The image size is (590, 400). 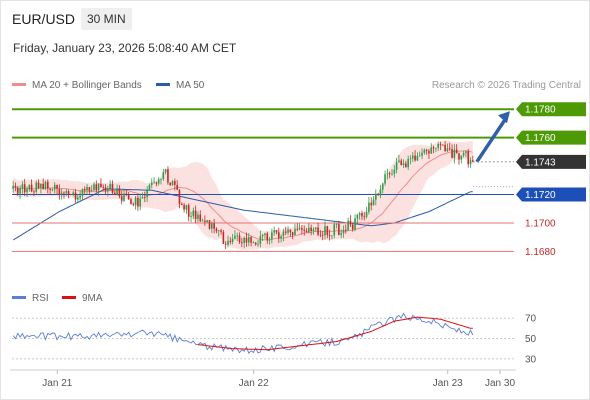 I want to click on level-badge-1.1720, so click(x=551, y=194).